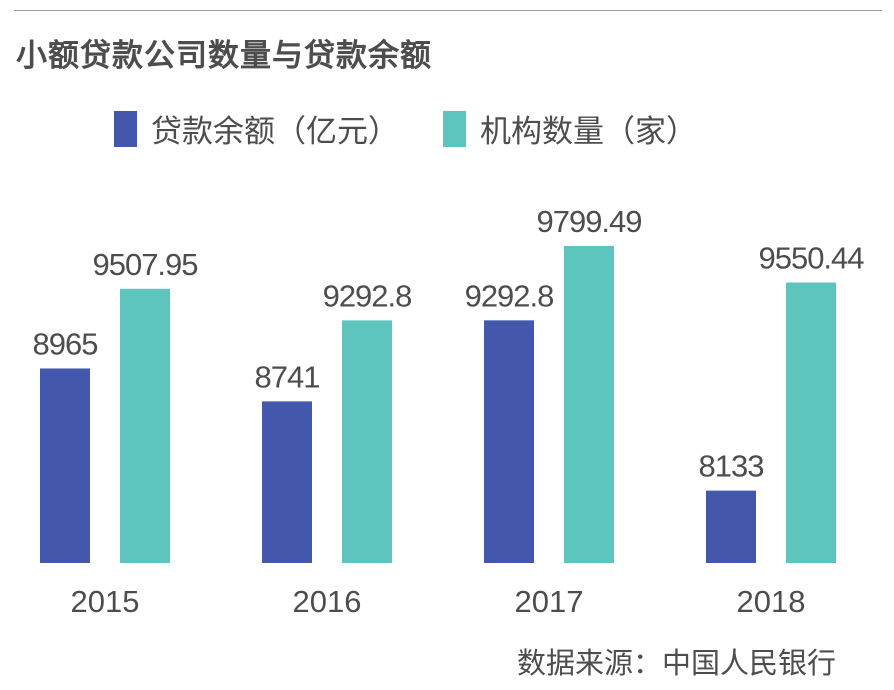 The image size is (894, 690). I want to click on chart-title: 小额贷款公司数量与贷款余额, so click(224, 56).